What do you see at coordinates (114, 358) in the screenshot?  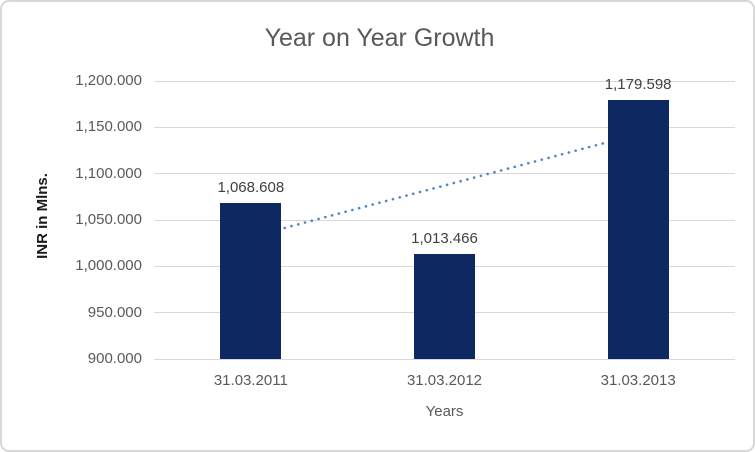 I see `y-tick-label: 900.000` at bounding box center [114, 358].